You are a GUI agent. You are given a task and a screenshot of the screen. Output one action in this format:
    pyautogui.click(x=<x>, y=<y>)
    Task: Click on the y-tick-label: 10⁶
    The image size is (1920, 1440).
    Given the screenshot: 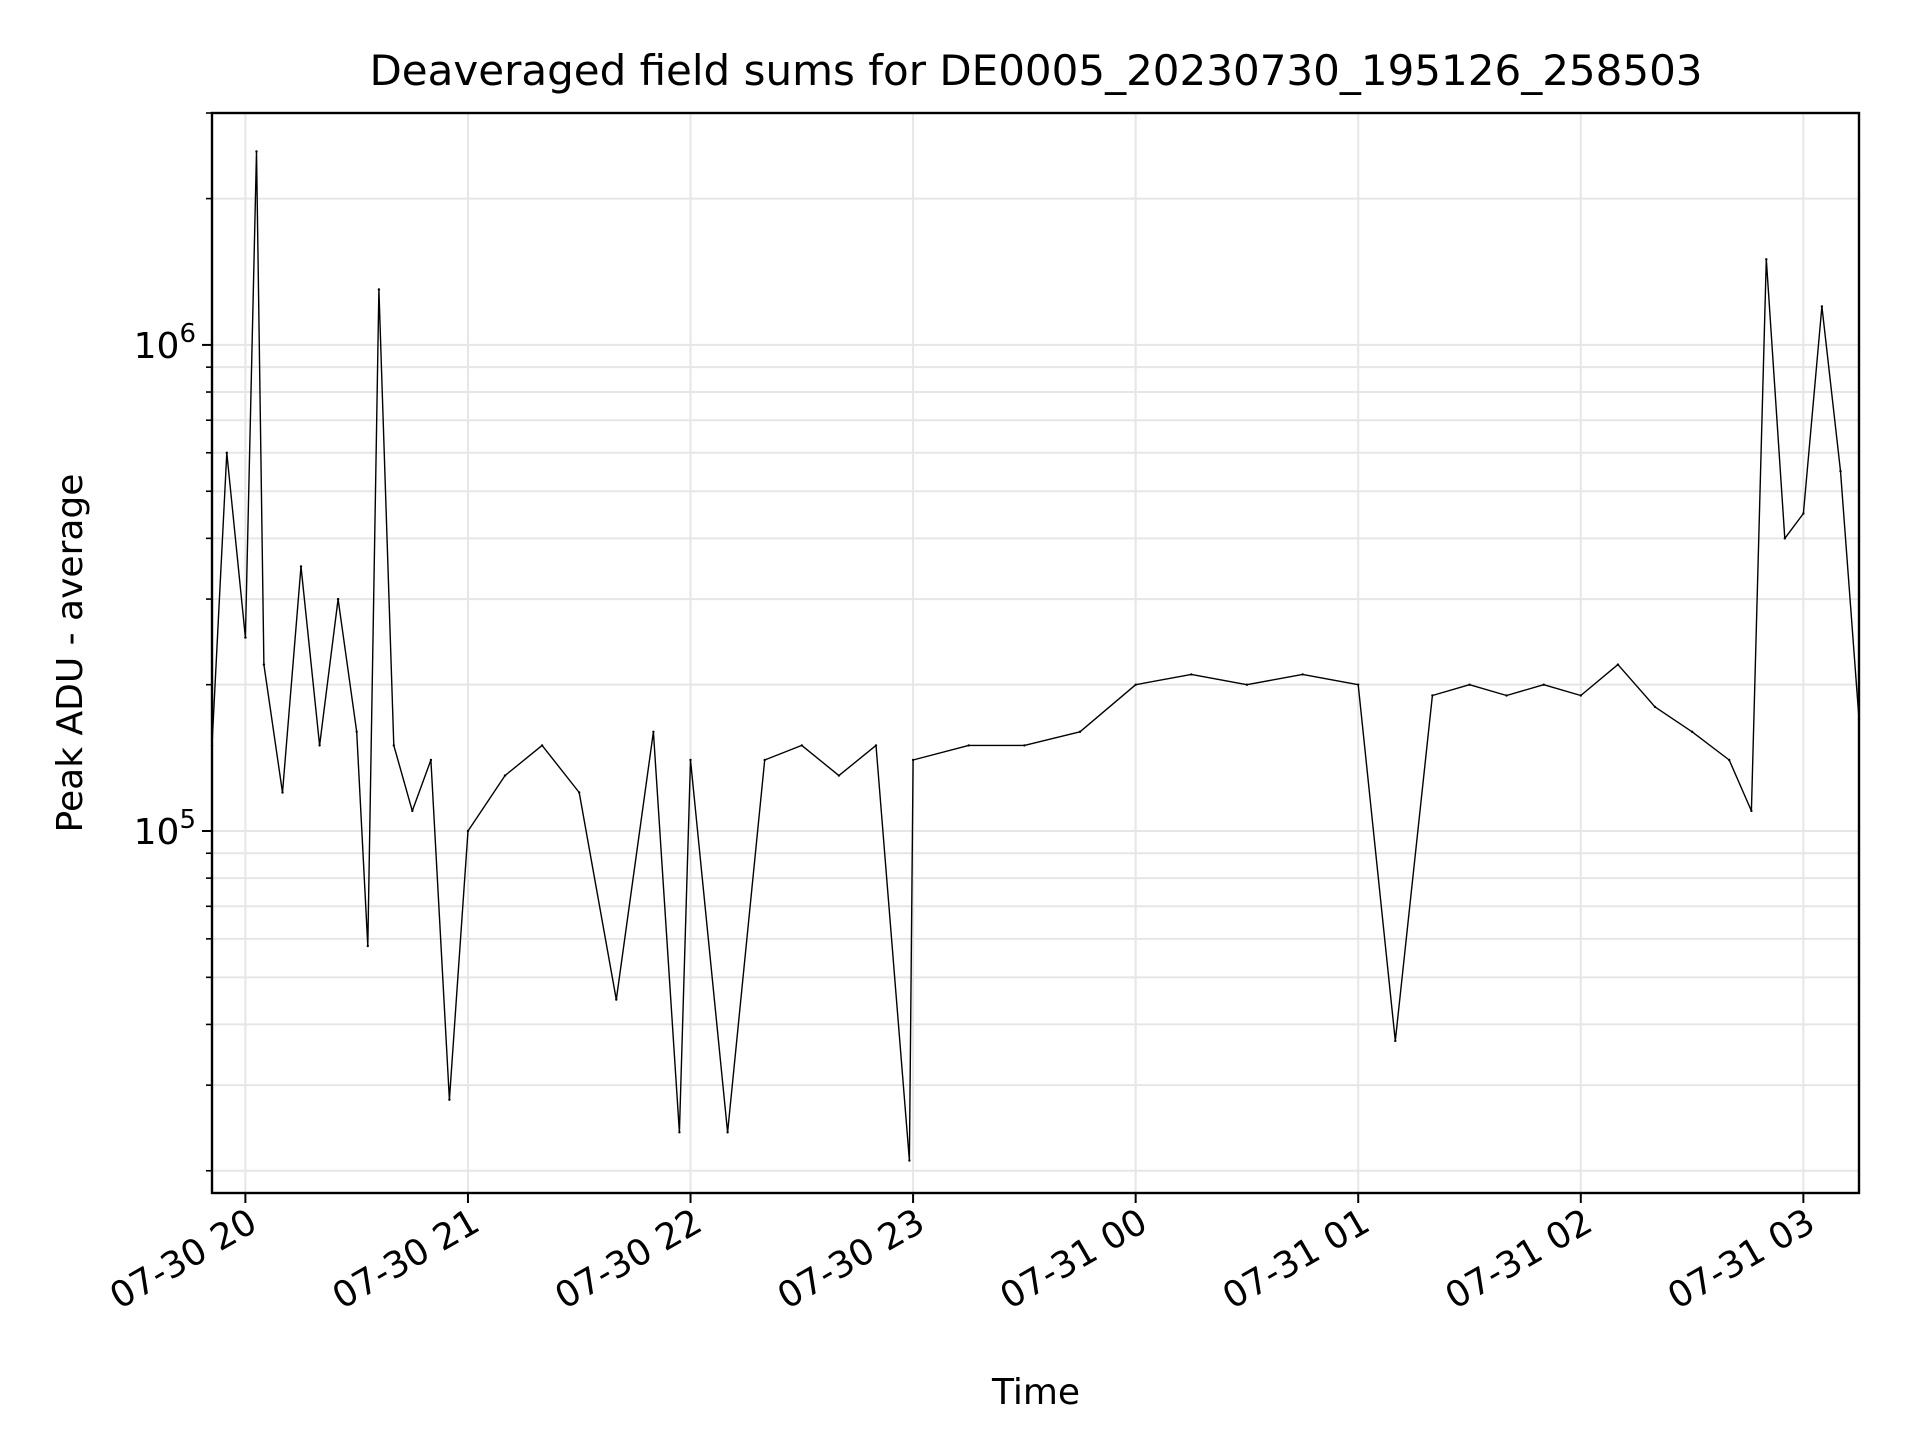 What is the action you would take?
    pyautogui.click(x=165, y=343)
    